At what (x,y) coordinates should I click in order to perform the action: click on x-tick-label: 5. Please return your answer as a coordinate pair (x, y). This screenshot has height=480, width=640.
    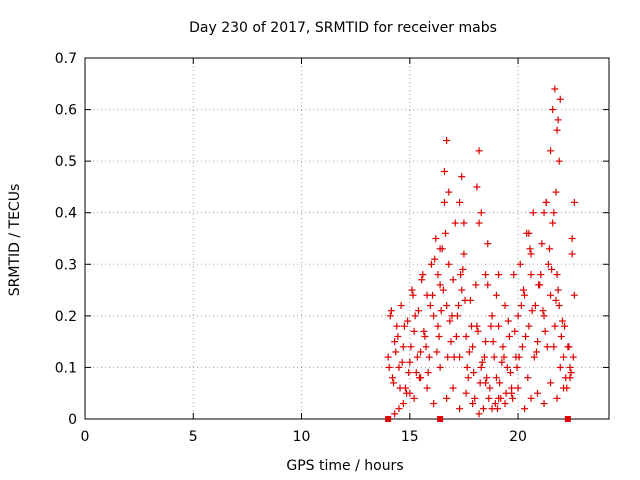
    Looking at the image, I should click on (193, 437).